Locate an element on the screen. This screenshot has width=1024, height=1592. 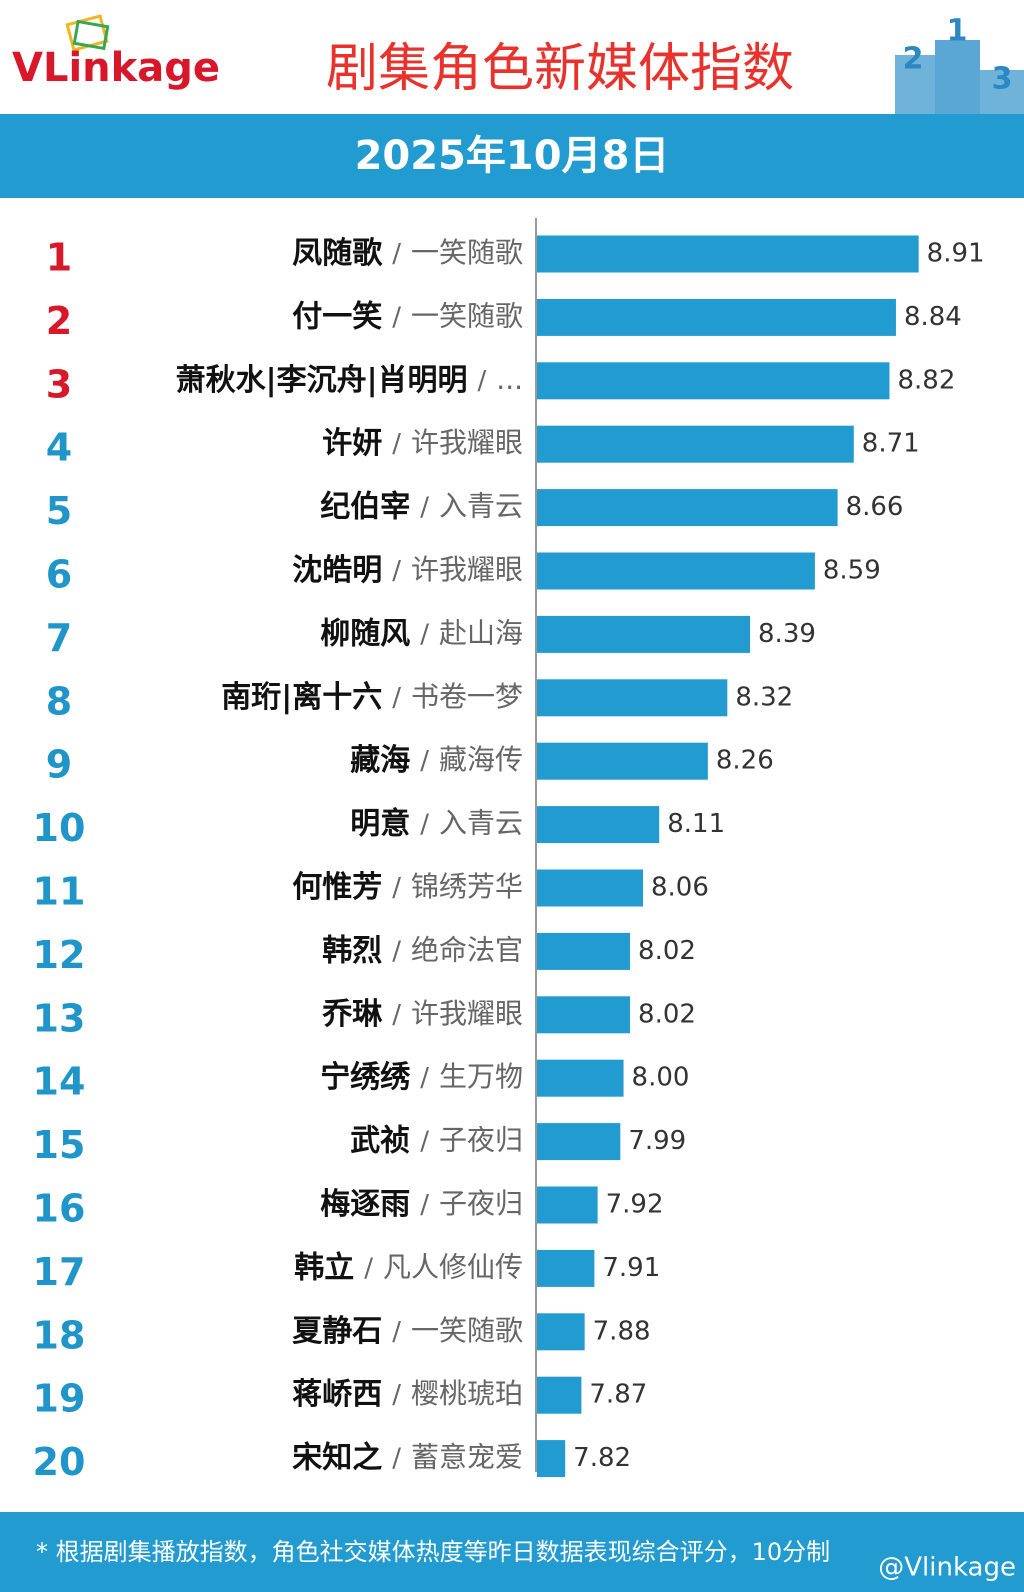
character-name: 宋知之 is located at coordinates (337, 1457).